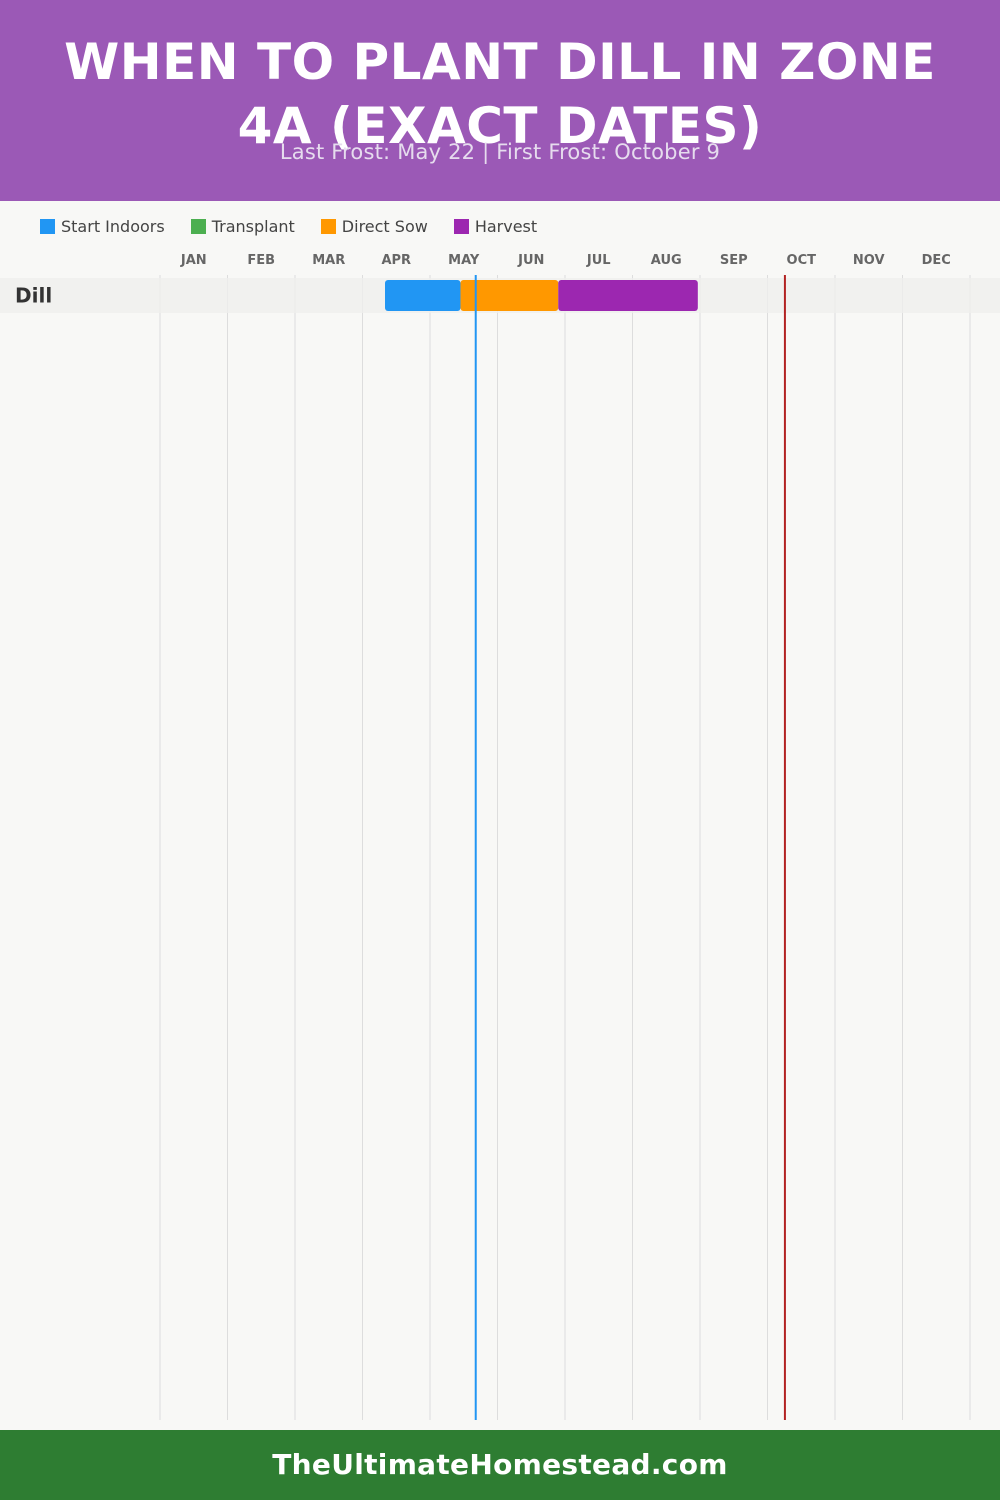 The width and height of the screenshot is (1000, 1500). I want to click on legend-label-harvest: Harvest, so click(506, 226).